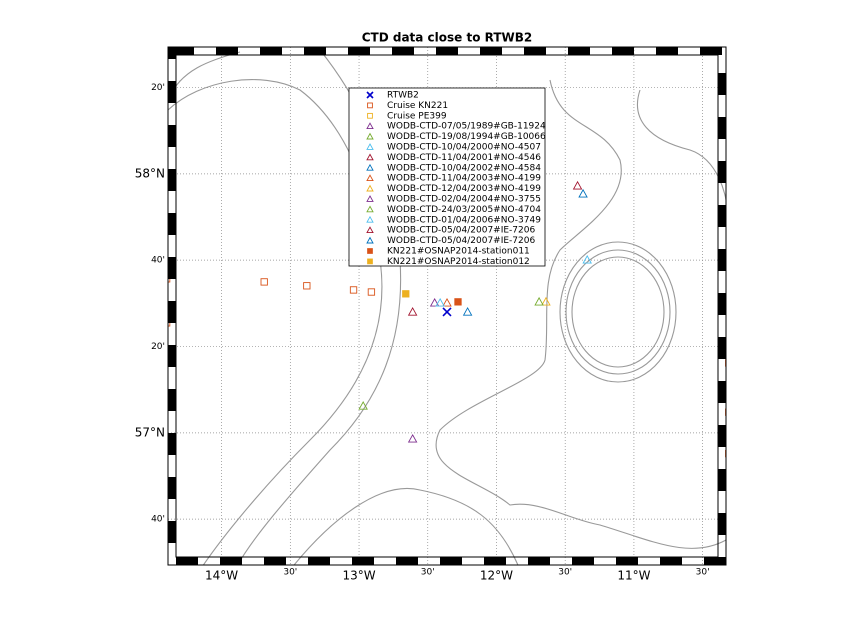 The image size is (864, 636). Describe the element at coordinates (417, 106) in the screenshot. I see `legend-label: Cruise KN221` at that location.